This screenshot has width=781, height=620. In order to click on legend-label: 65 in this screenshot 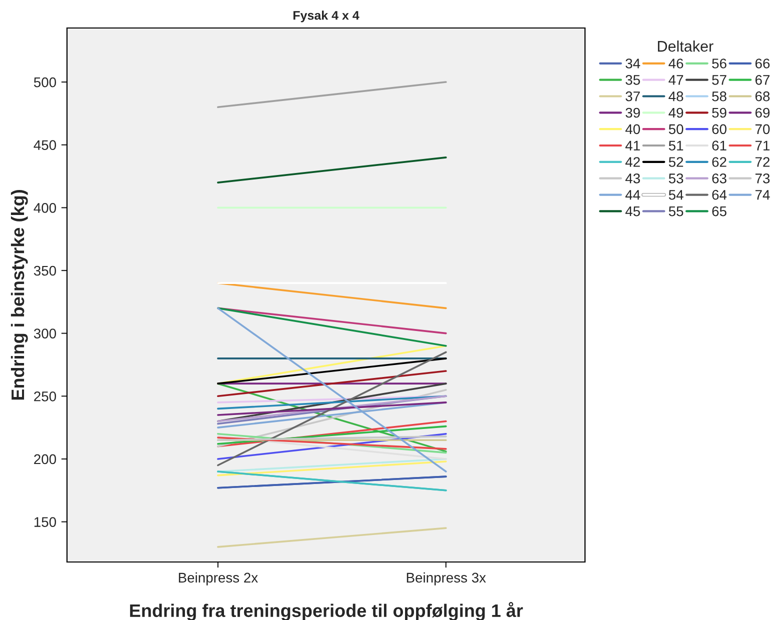, I will do `click(719, 211)`.